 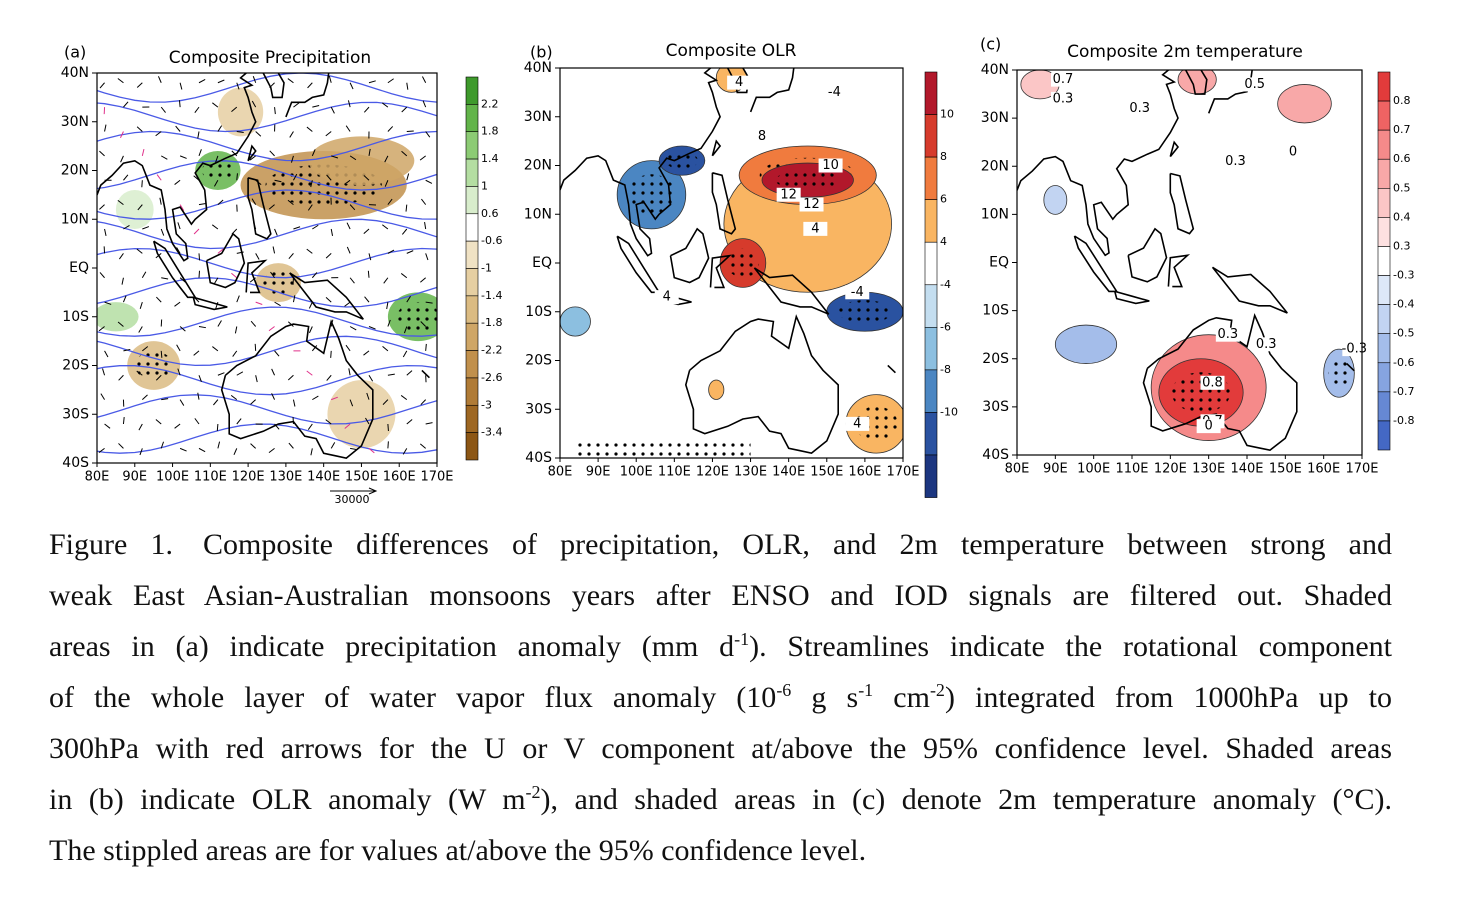 I want to click on caption-text: cm, so click(x=901, y=697).